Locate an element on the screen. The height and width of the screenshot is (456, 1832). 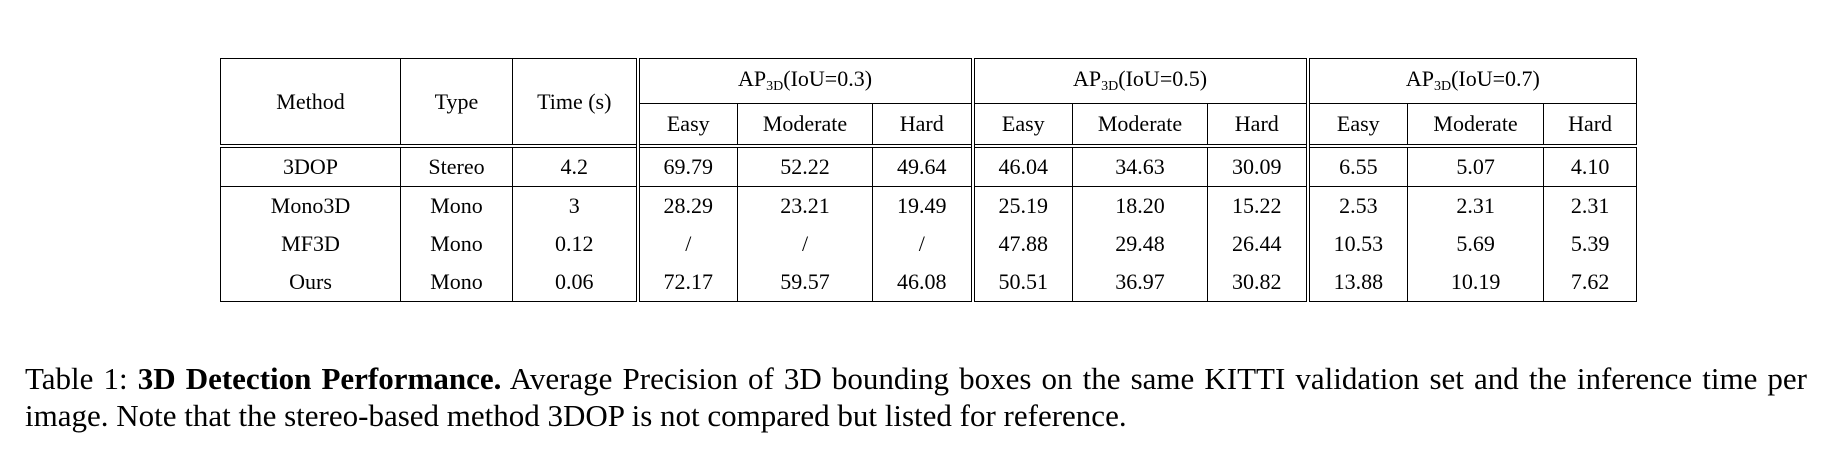
header-ap-iou-0-5: AP3D(IoU=0.5) is located at coordinates (1139, 81).